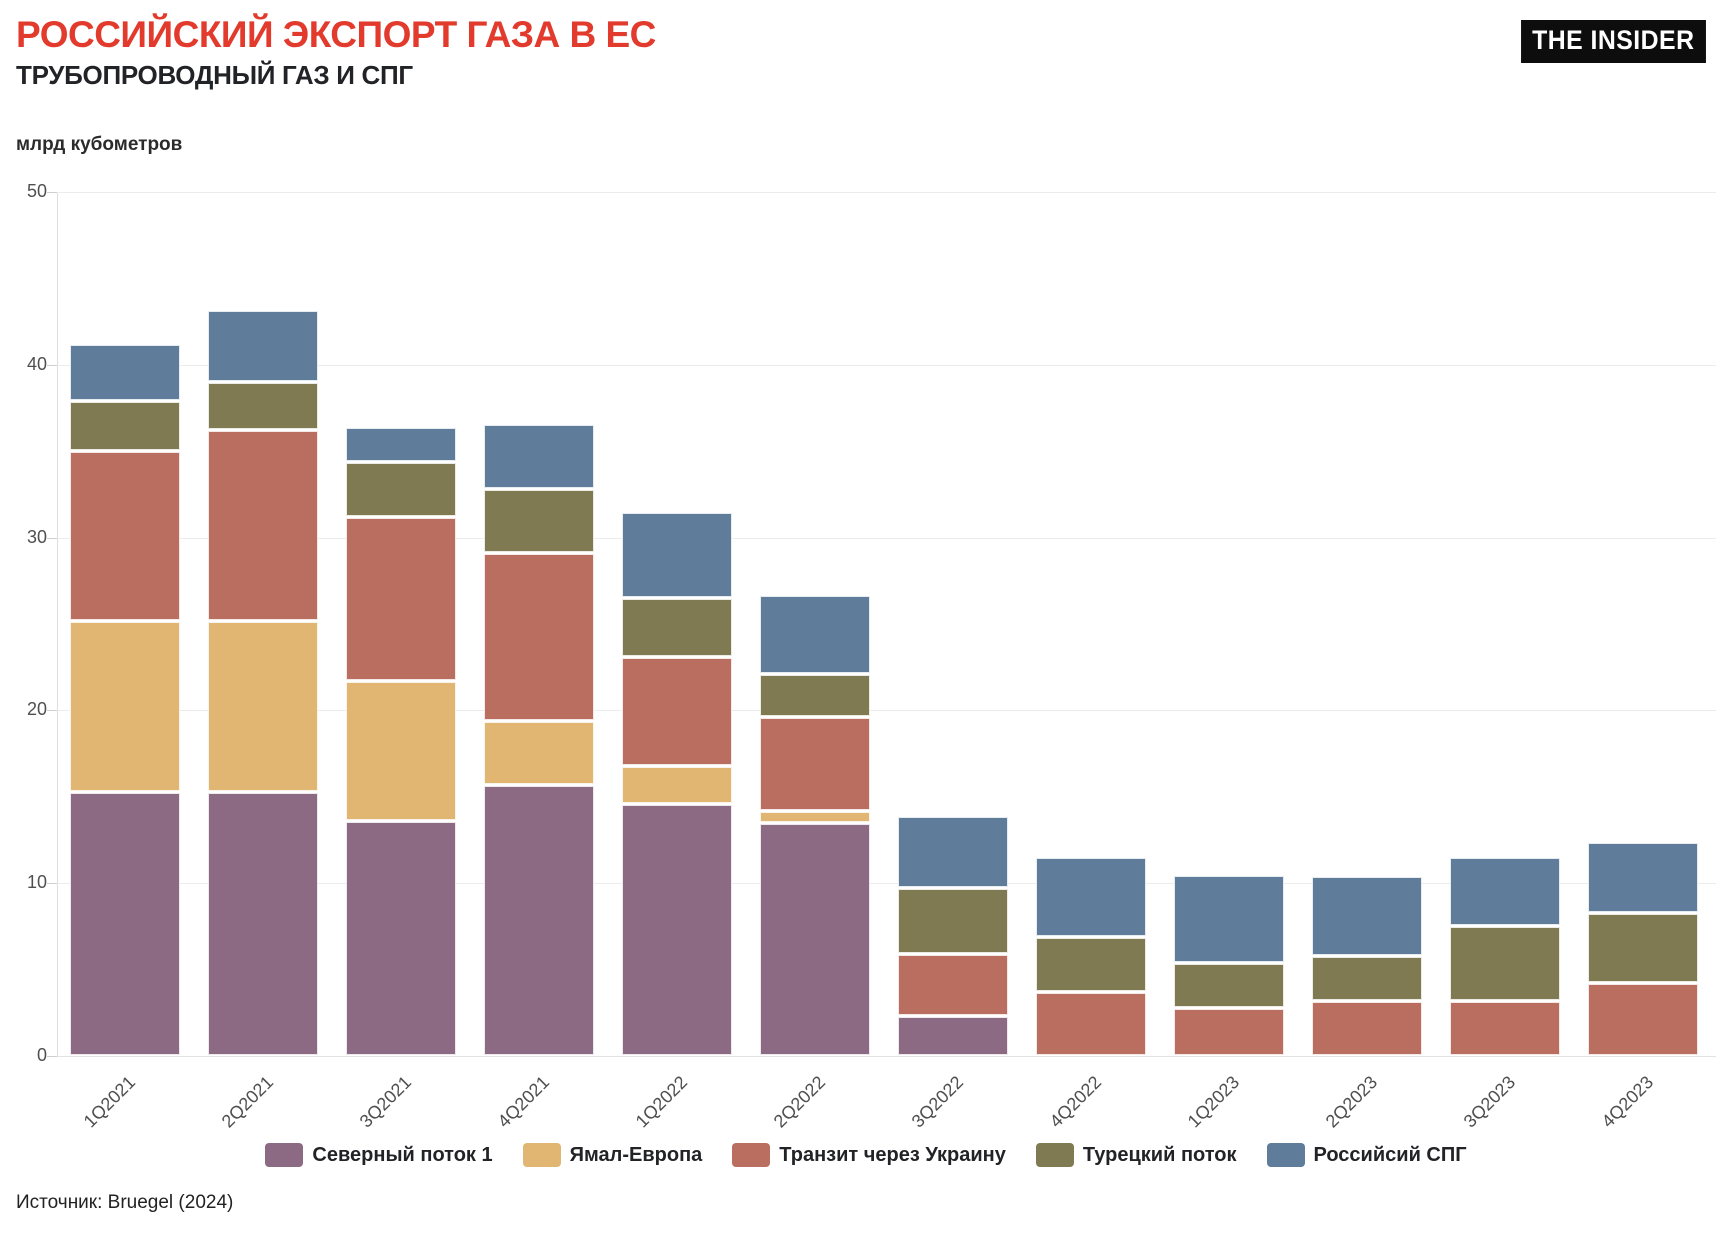  I want to click on segment-2Q2023-Российсий СПГ, so click(1367, 916).